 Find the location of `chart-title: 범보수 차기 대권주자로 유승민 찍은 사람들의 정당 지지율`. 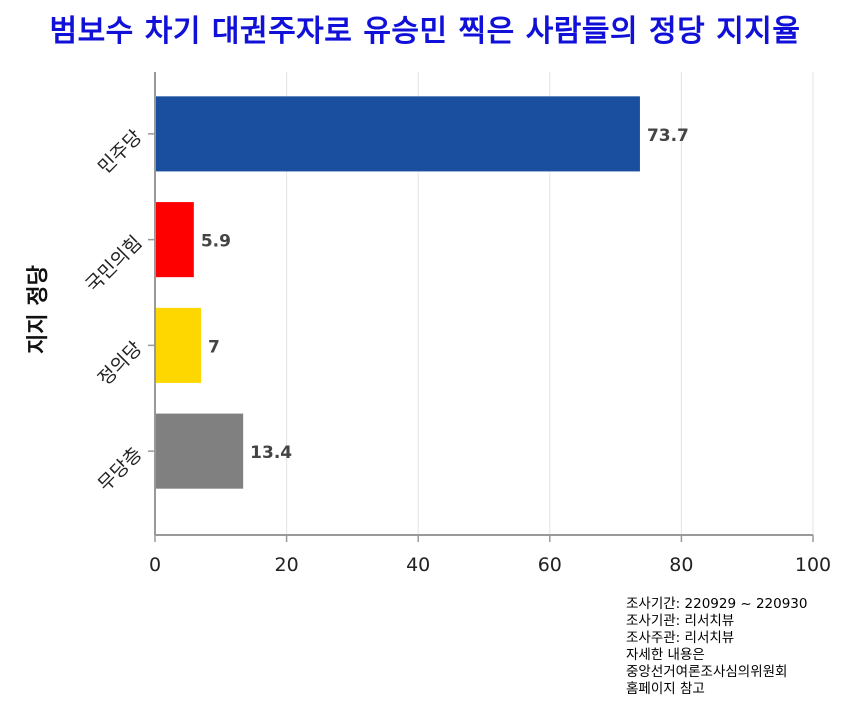

chart-title: 범보수 차기 대권주자로 유승민 찍은 사람들의 정당 지지율 is located at coordinates (425, 31).